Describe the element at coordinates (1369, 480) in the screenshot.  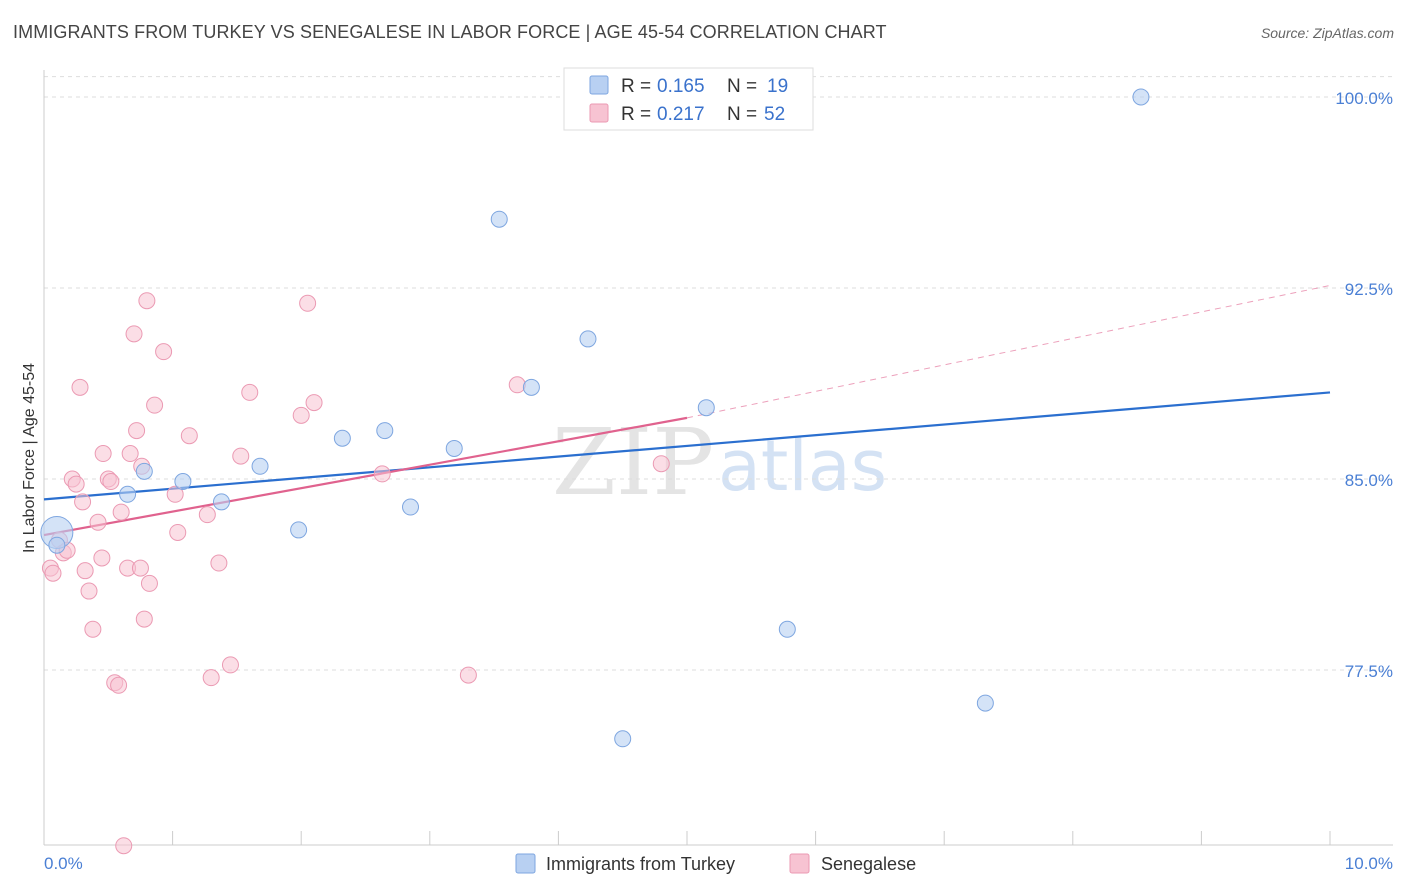
I see `y-tick-label-1: 85.0%` at that location.